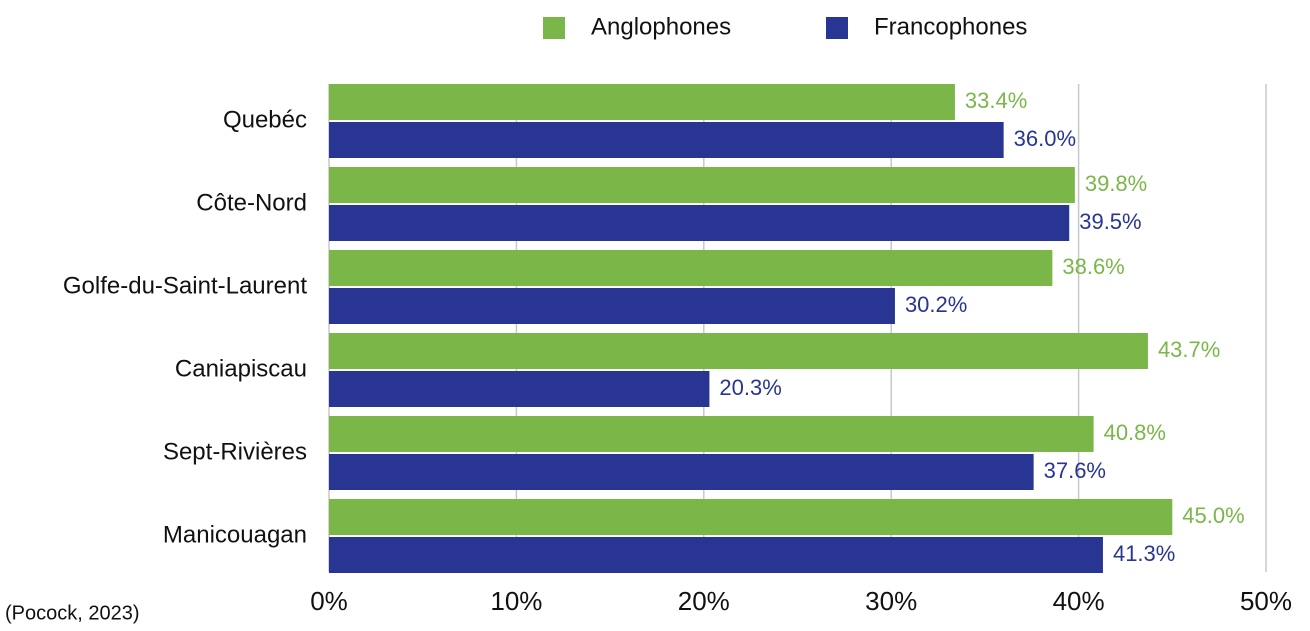 The height and width of the screenshot is (631, 1310). Describe the element at coordinates (704, 601) in the screenshot. I see `x-tick-label: 20%` at that location.